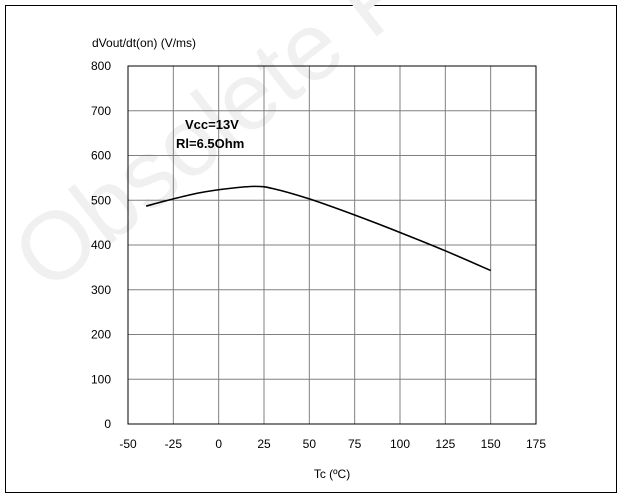  What do you see at coordinates (218, 444) in the screenshot?
I see `x-tick-label: 0` at bounding box center [218, 444].